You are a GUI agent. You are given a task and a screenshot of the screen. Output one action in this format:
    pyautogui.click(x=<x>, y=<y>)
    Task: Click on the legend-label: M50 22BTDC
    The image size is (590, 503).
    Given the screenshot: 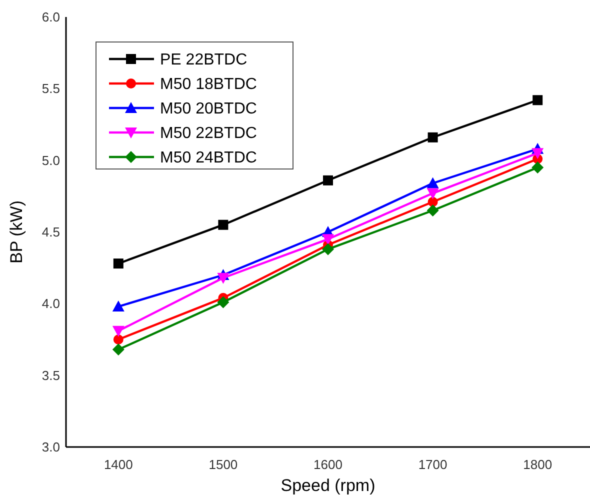 What is the action you would take?
    pyautogui.click(x=208, y=133)
    